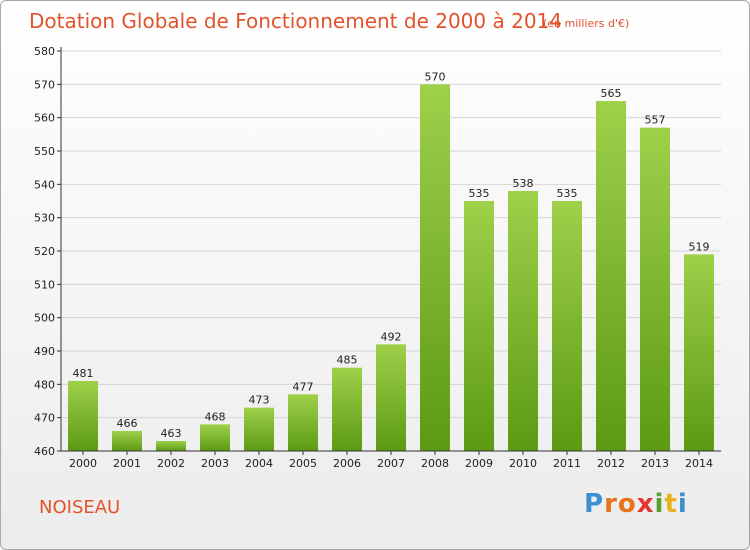  Describe the element at coordinates (171, 433) in the screenshot. I see `data-label-2002: 463` at that location.